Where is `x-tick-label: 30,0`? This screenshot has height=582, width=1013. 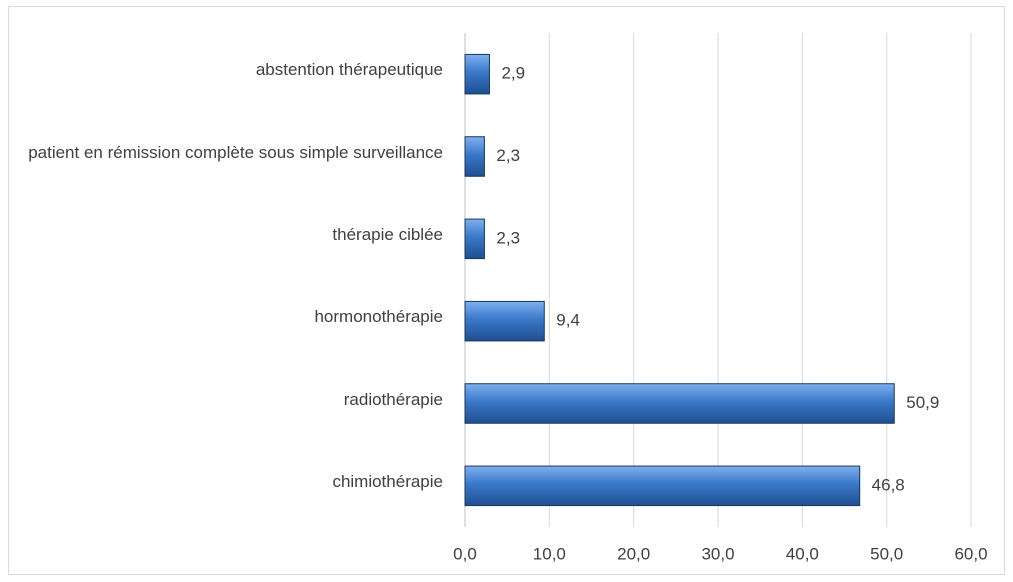
x-tick-label: 30,0 is located at coordinates (717, 553).